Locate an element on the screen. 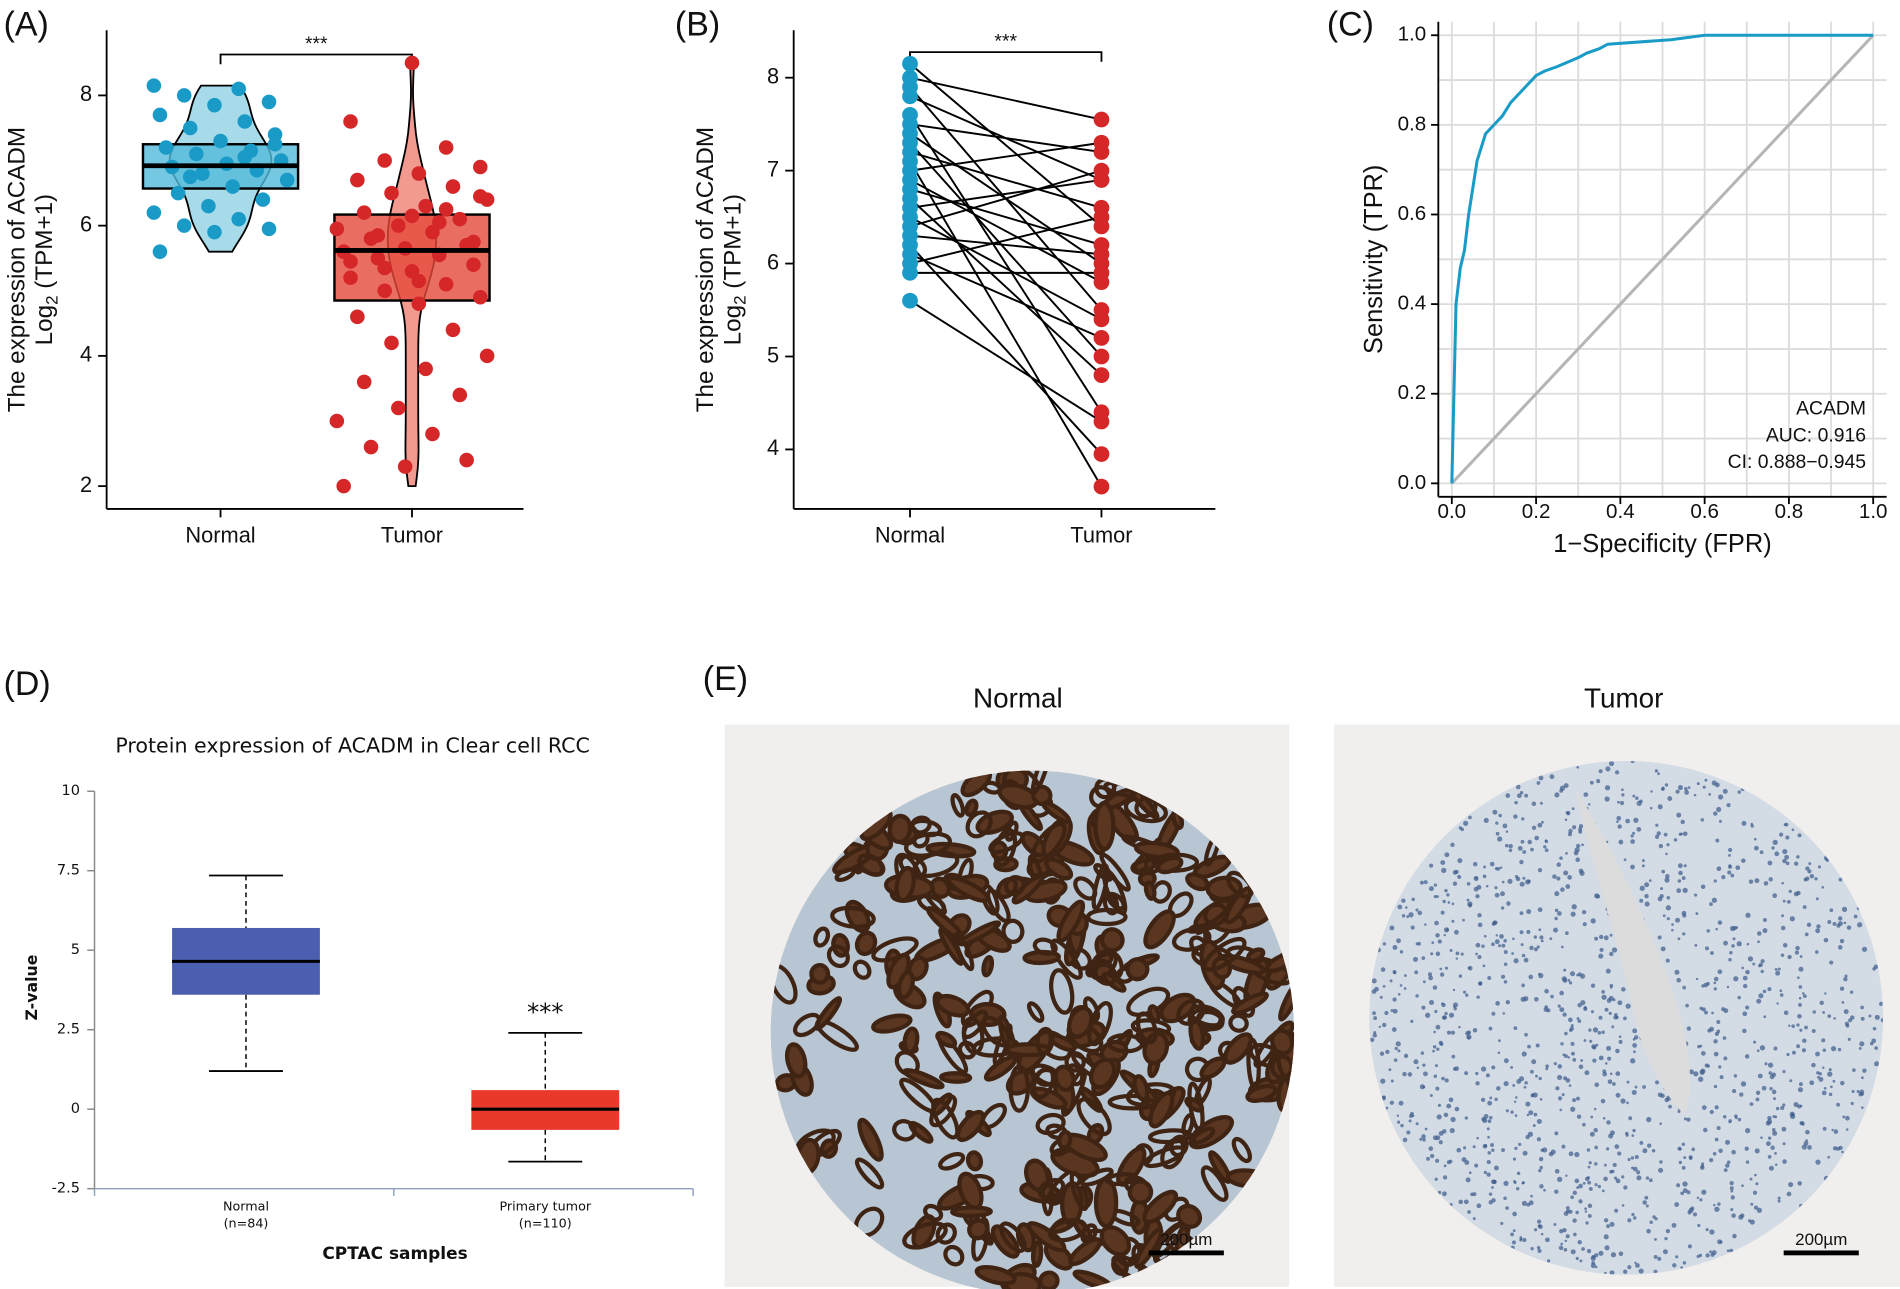 This screenshot has width=1900, height=1289. x-tick-label: 0.2 is located at coordinates (1536, 511).